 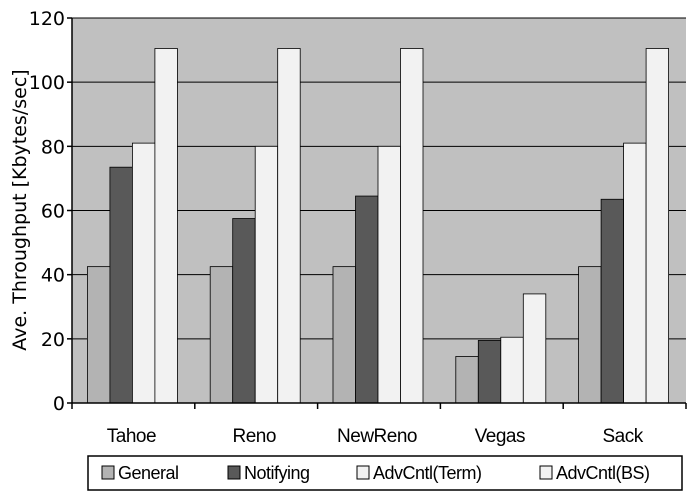 What do you see at coordinates (389, 274) in the screenshot?
I see `bar-advcntl-term--newreno` at bounding box center [389, 274].